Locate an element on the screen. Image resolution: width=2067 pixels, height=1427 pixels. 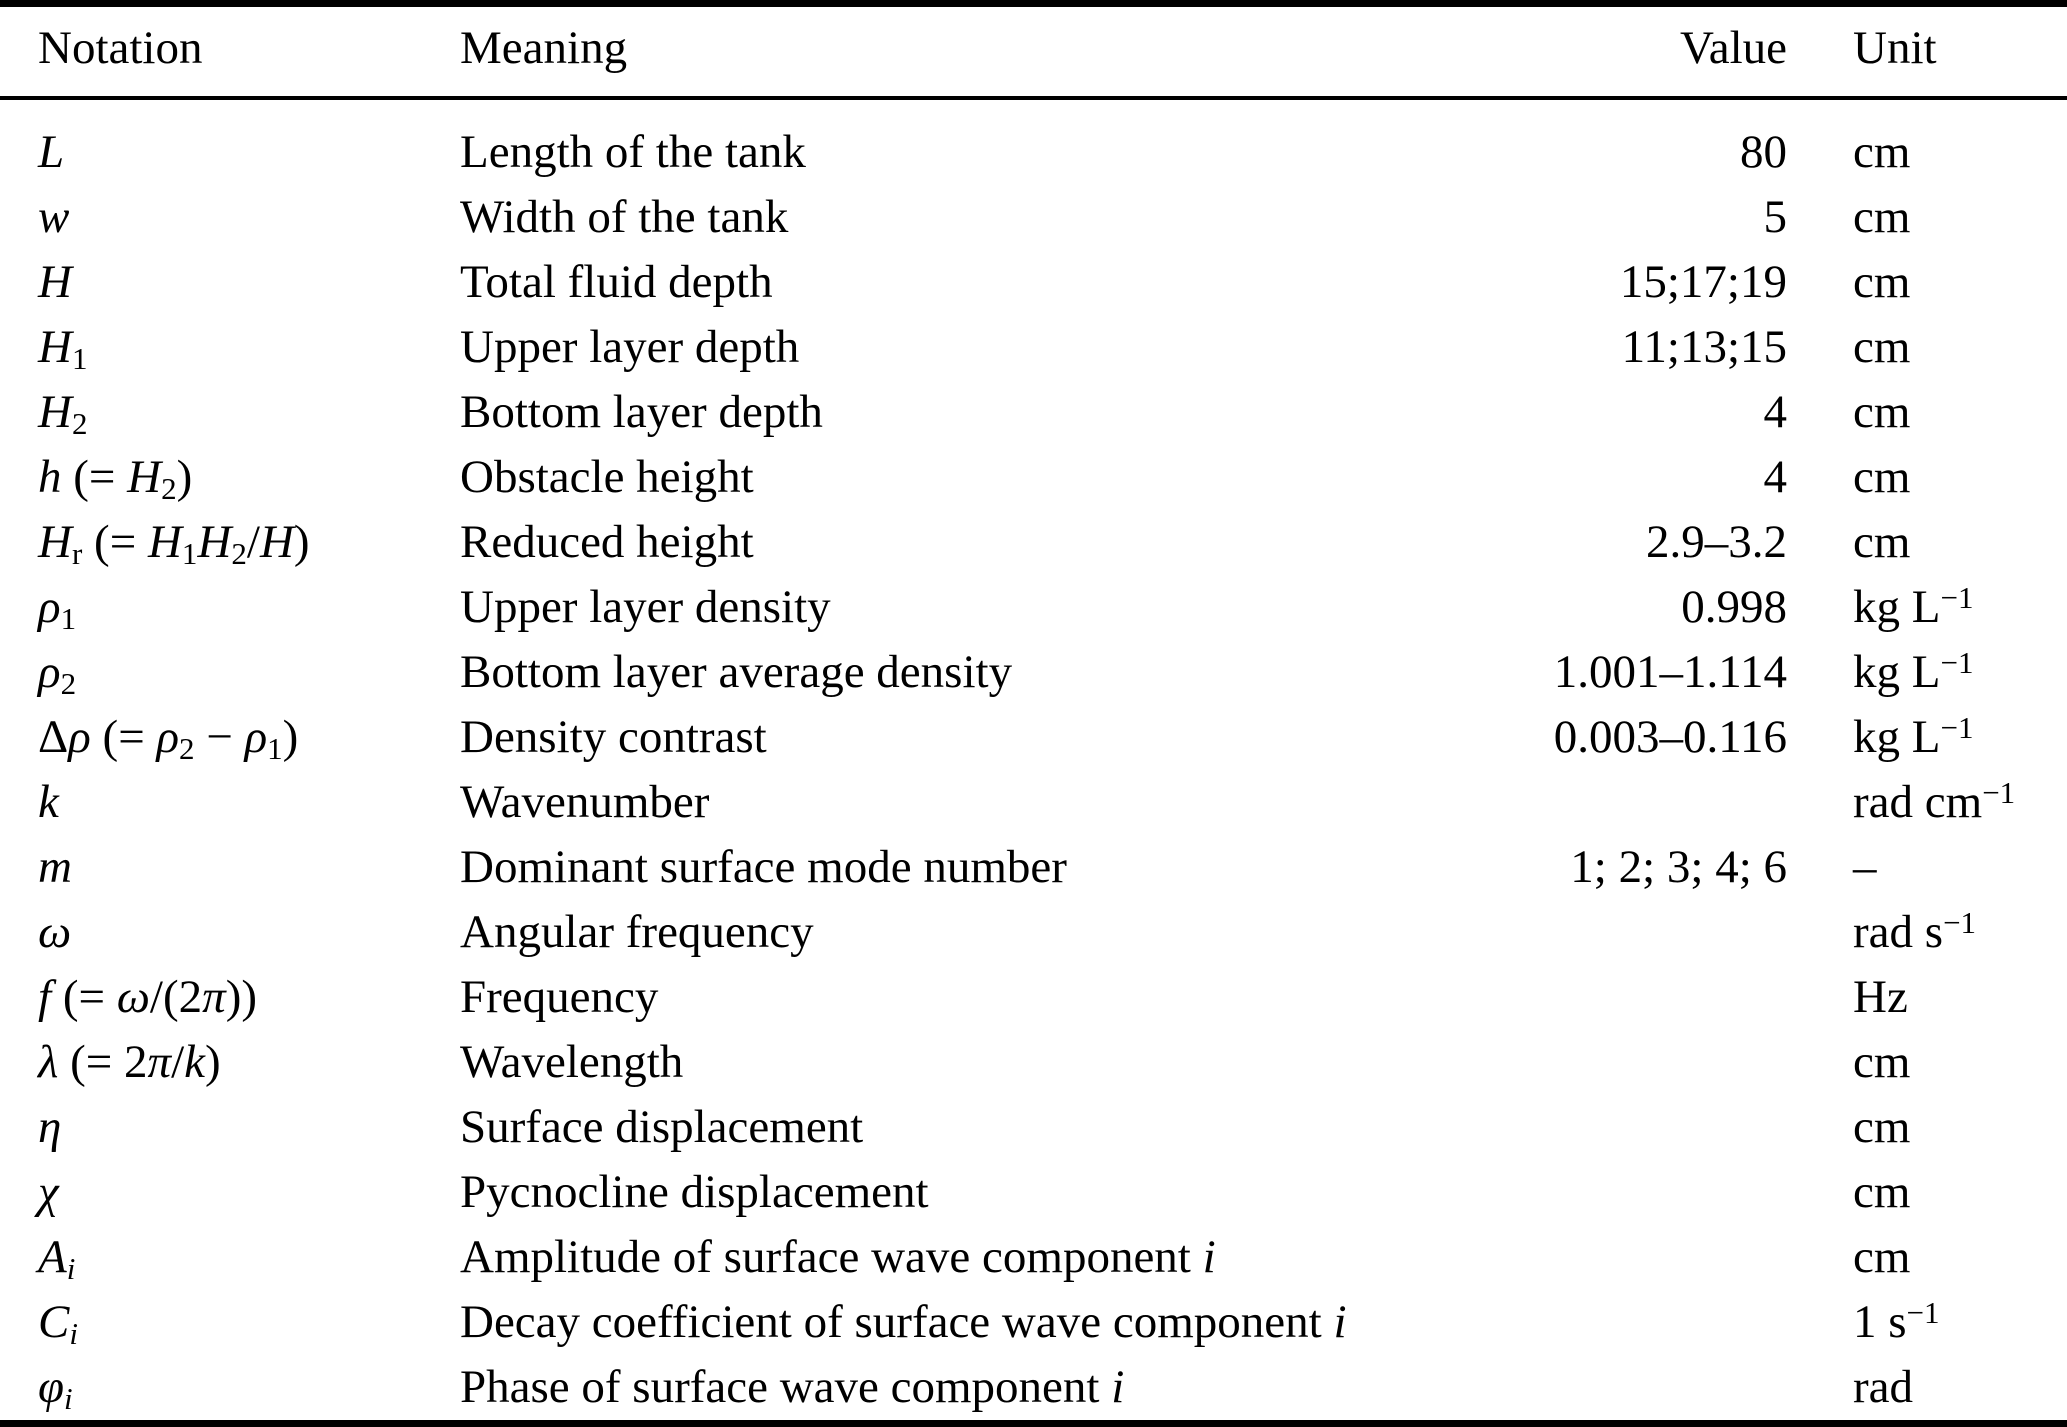
meaning-cell: Total fluid depth is located at coordinates (616, 282).